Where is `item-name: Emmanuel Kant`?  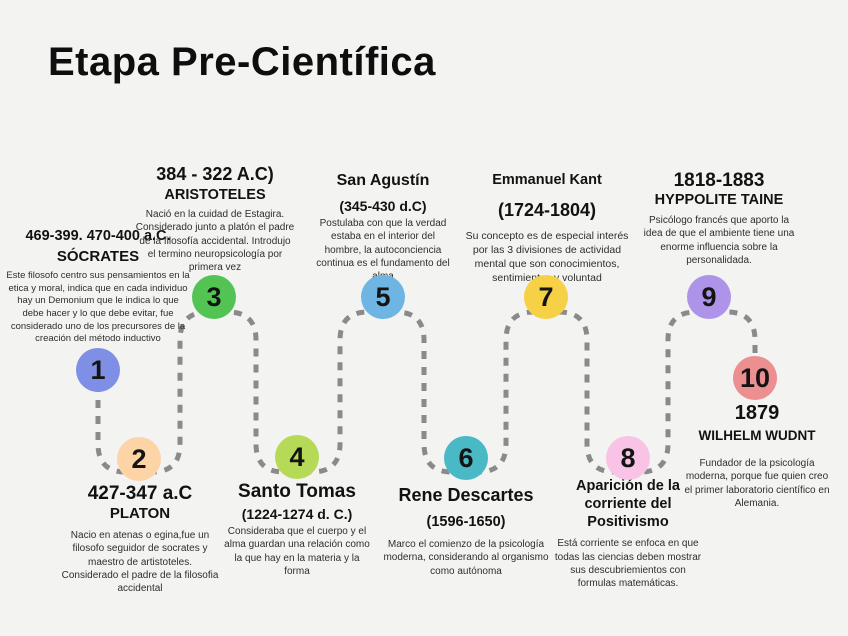 item-name: Emmanuel Kant is located at coordinates (547, 180).